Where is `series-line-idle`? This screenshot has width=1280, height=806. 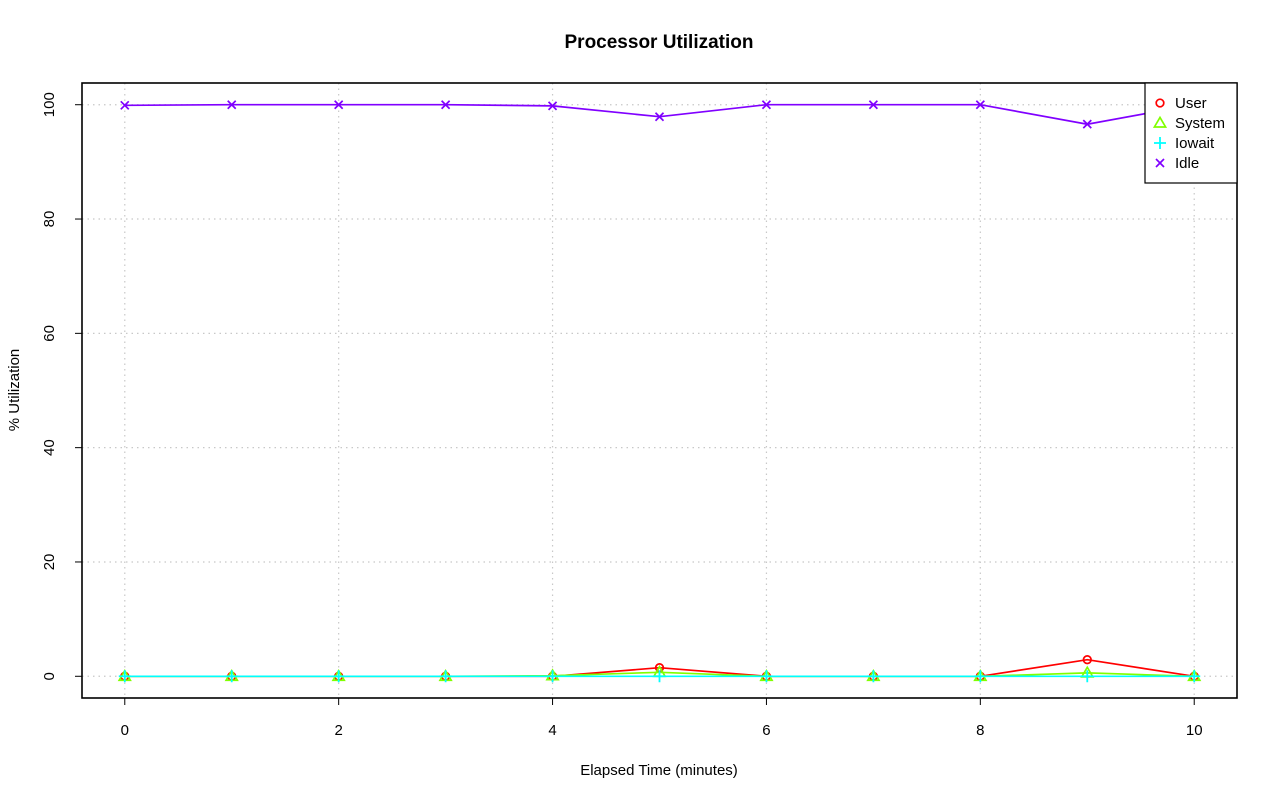 series-line-idle is located at coordinates (659, 114).